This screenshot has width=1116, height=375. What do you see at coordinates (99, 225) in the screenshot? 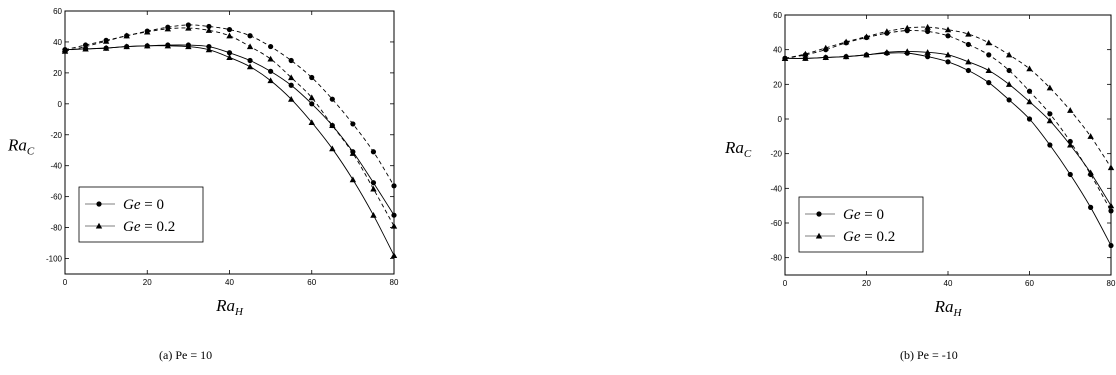
I see `legend-triangle-icon` at bounding box center [99, 225].